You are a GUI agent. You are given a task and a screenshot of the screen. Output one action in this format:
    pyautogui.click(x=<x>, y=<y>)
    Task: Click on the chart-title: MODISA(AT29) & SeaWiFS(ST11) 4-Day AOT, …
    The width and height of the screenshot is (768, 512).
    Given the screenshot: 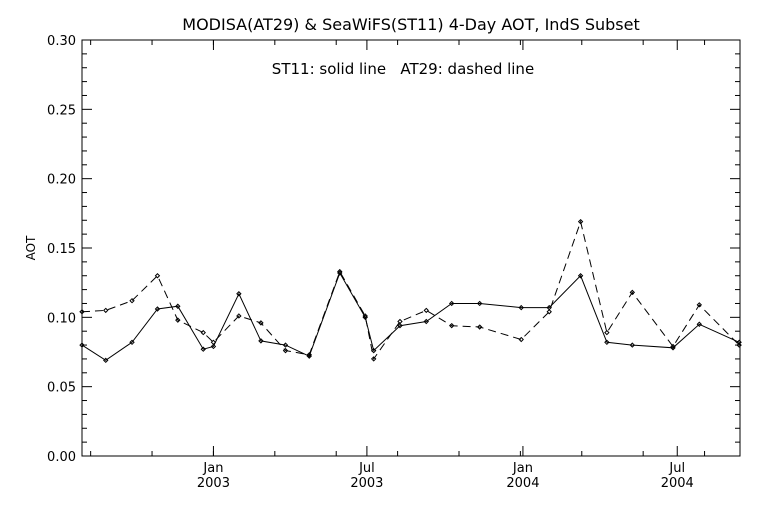 What is the action you would take?
    pyautogui.click(x=410, y=24)
    